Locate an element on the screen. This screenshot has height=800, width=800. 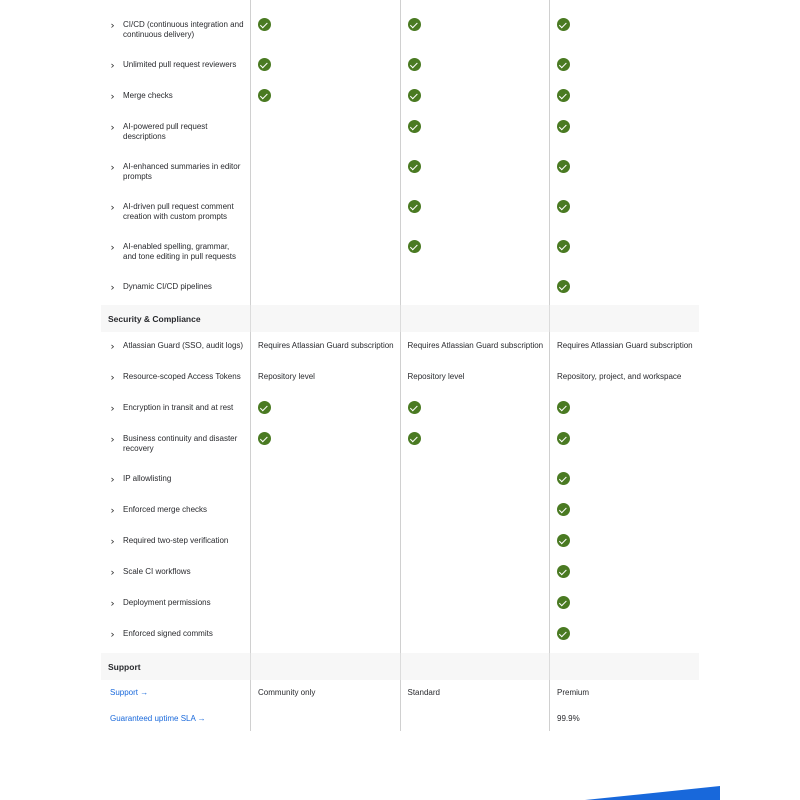
feature-row: › AI-enhanced summaries in editor prompts is located at coordinates (400, 179).